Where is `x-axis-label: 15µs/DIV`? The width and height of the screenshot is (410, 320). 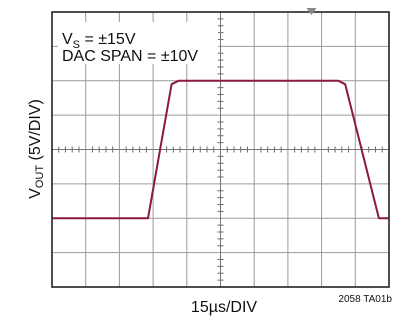
x-axis-label: 15µs/DIV is located at coordinates (224, 307).